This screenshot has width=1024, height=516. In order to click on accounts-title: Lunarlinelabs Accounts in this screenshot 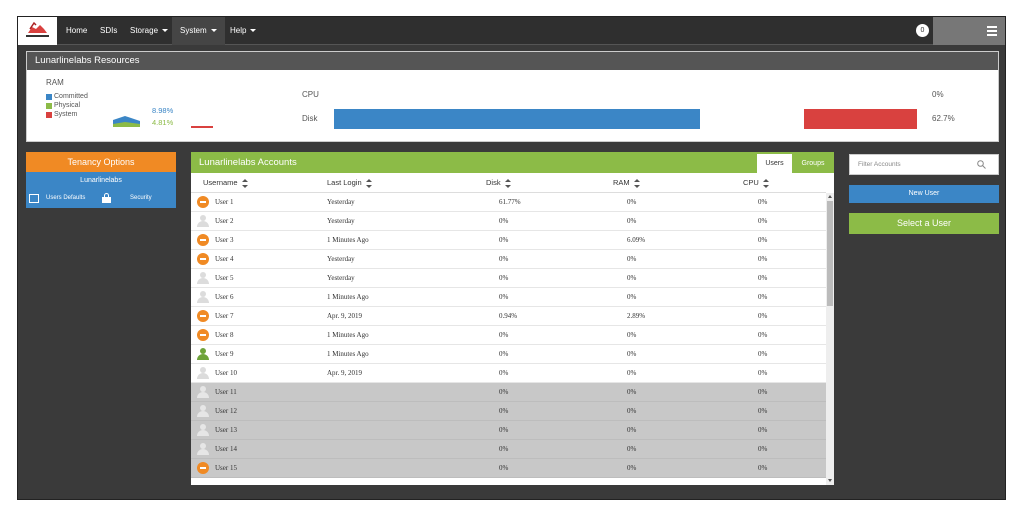, I will do `click(248, 162)`.